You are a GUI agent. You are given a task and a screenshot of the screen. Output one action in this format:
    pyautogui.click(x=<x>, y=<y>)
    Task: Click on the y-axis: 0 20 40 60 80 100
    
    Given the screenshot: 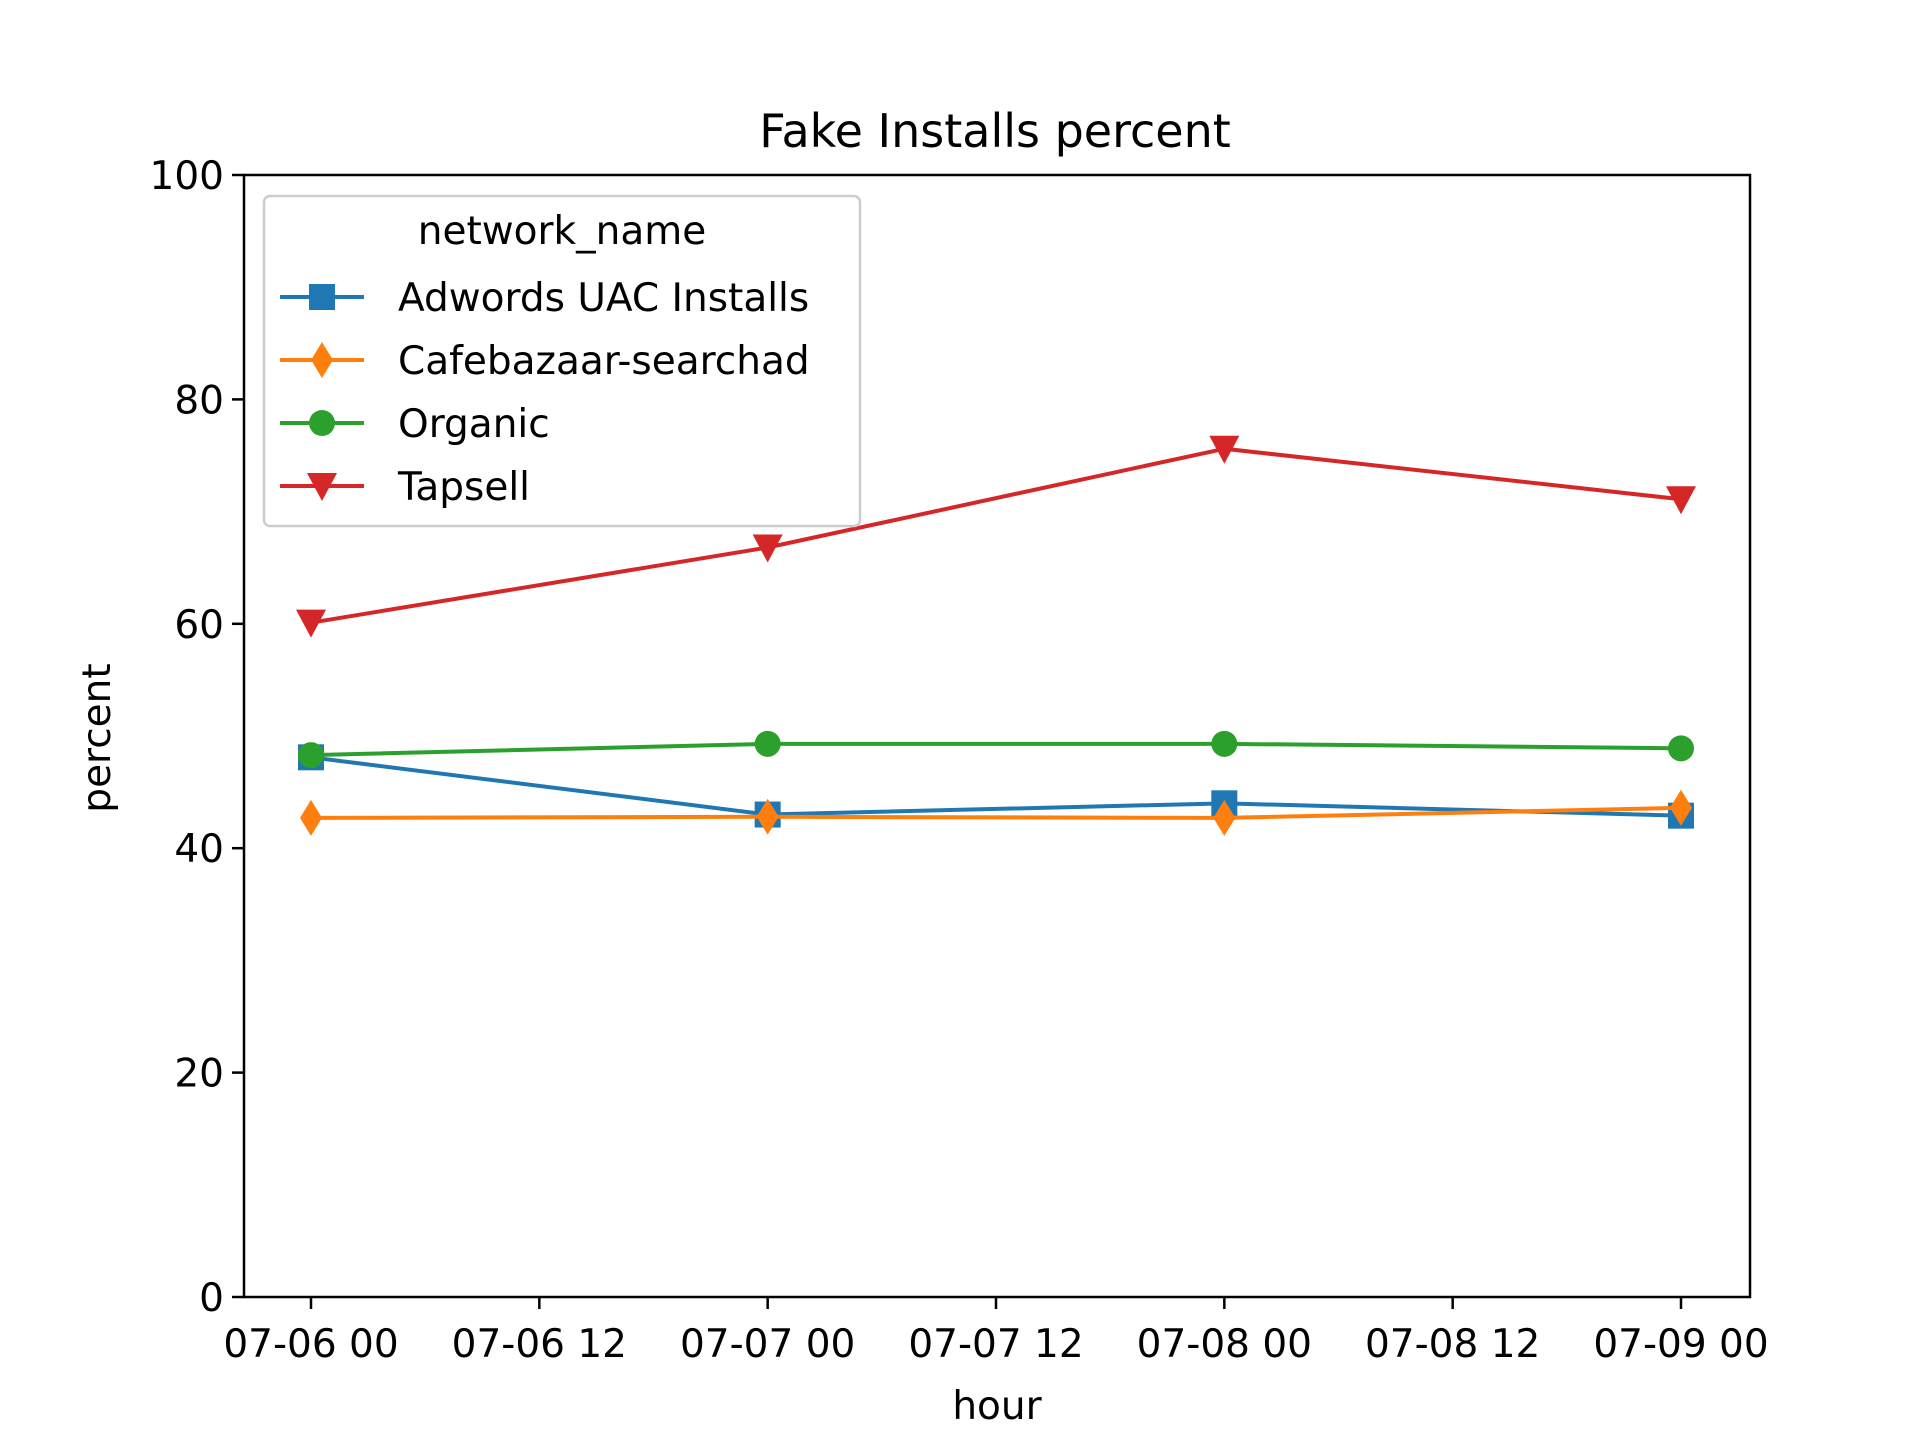 What is the action you would take?
    pyautogui.click(x=197, y=737)
    